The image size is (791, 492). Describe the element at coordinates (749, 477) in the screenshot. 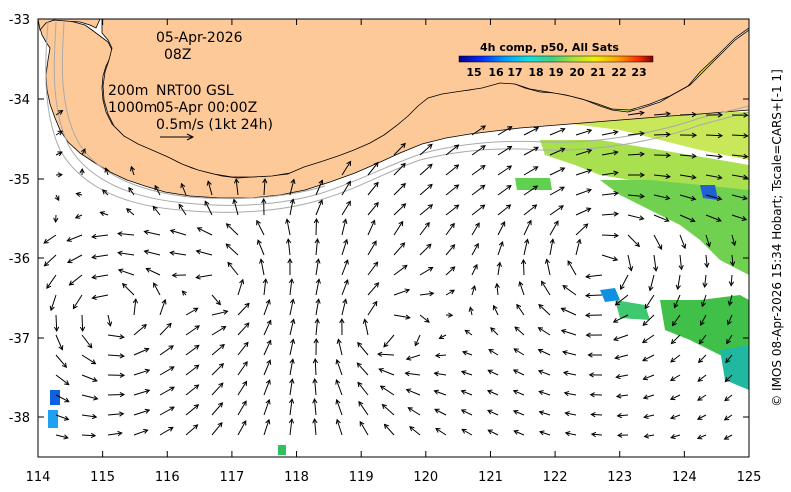

I see `x-tick-label: 125` at that location.